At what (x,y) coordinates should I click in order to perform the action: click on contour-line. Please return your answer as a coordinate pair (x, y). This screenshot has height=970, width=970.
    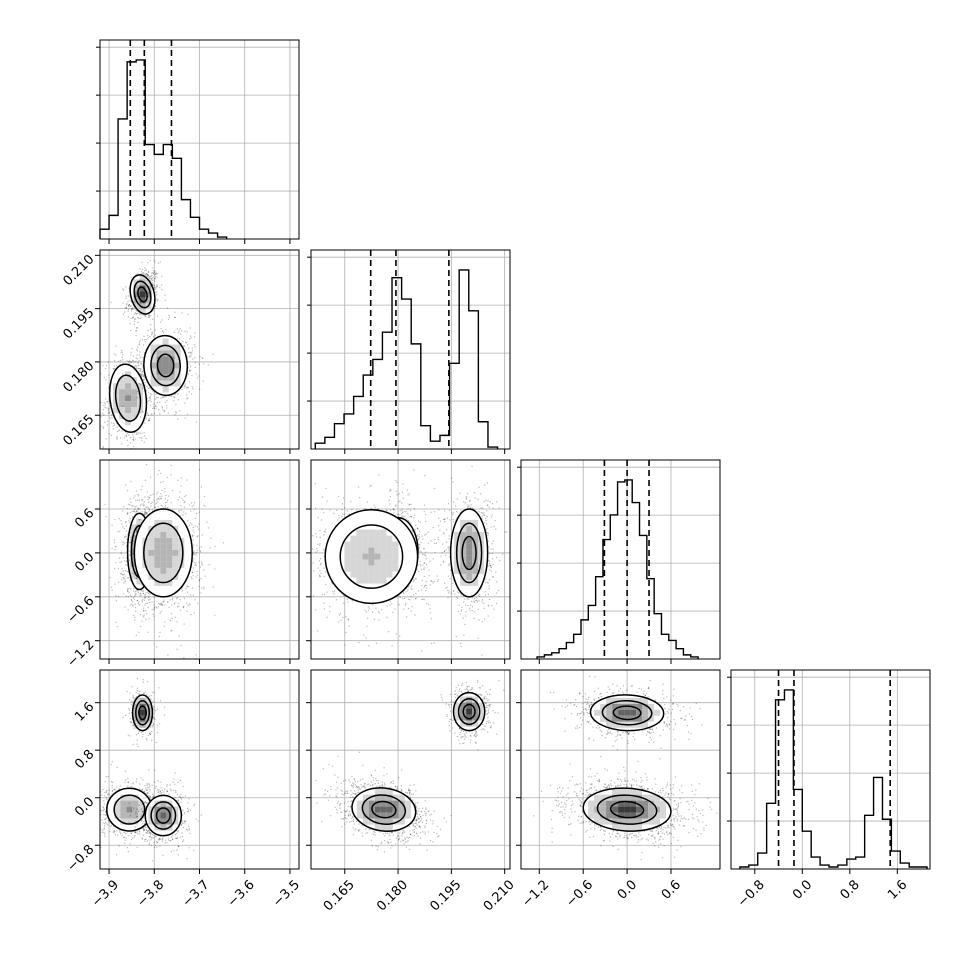
    Looking at the image, I should click on (165, 365).